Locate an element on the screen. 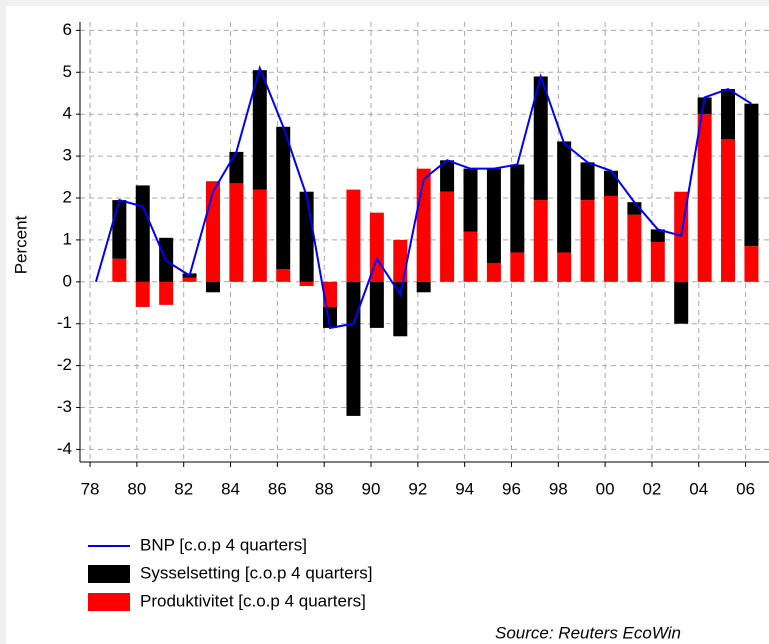 The height and width of the screenshot is (644, 769). x-tick-label: 82 is located at coordinates (183, 488).